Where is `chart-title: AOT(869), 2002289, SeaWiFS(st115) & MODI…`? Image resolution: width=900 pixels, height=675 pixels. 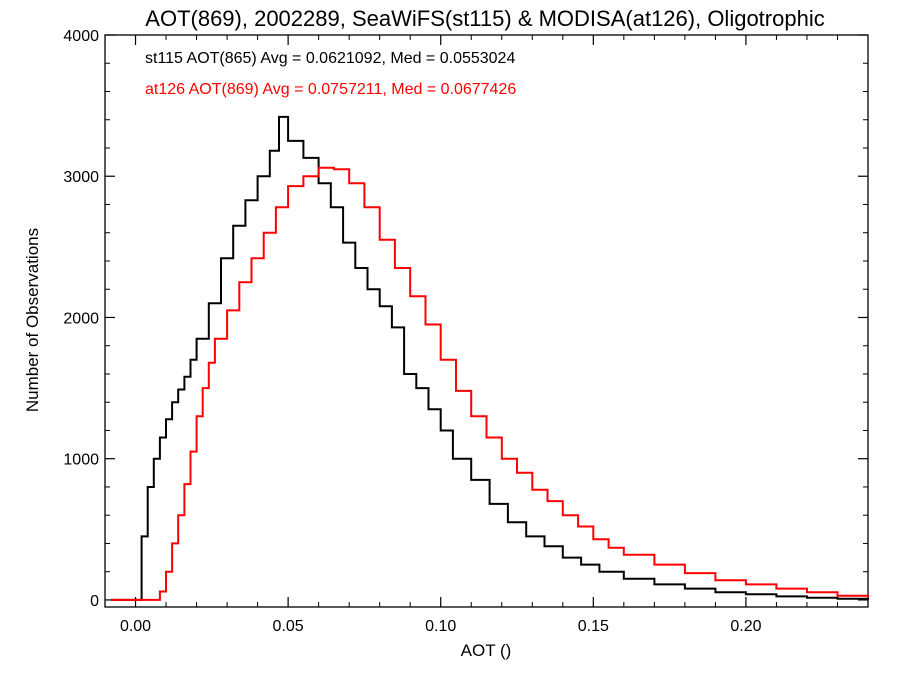
chart-title: AOT(869), 2002289, SeaWiFS(st115) & MODI… is located at coordinates (484, 18).